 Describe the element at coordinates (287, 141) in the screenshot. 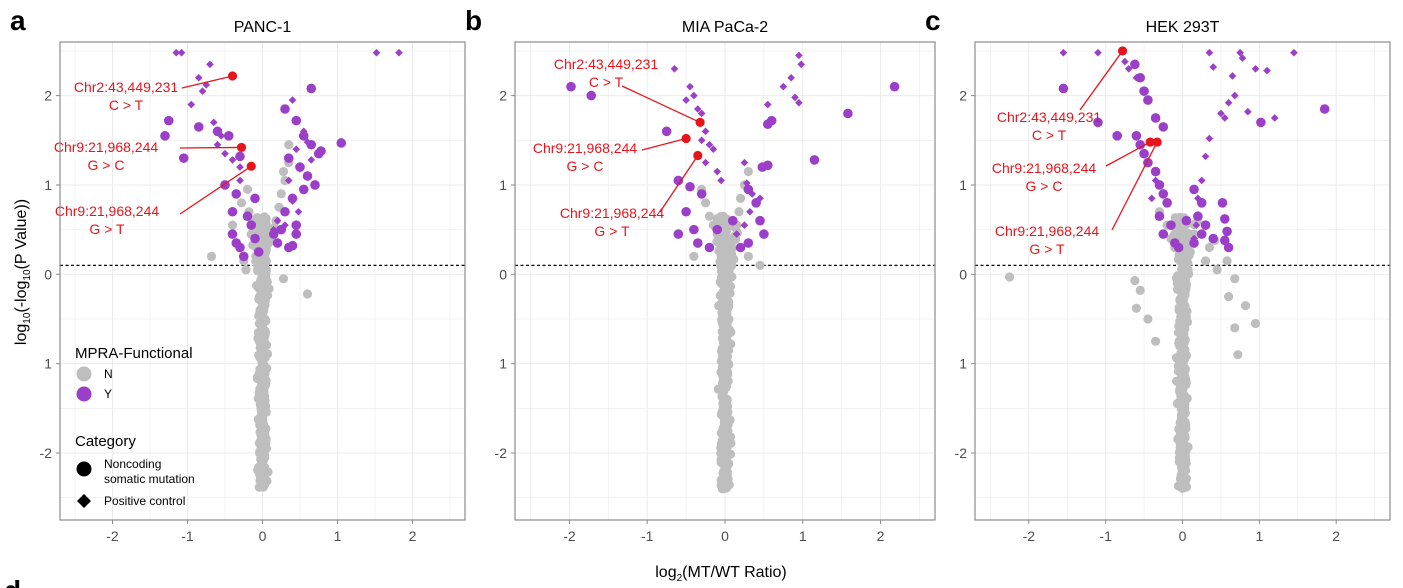

I see `points-functional-y-diamonds` at that location.